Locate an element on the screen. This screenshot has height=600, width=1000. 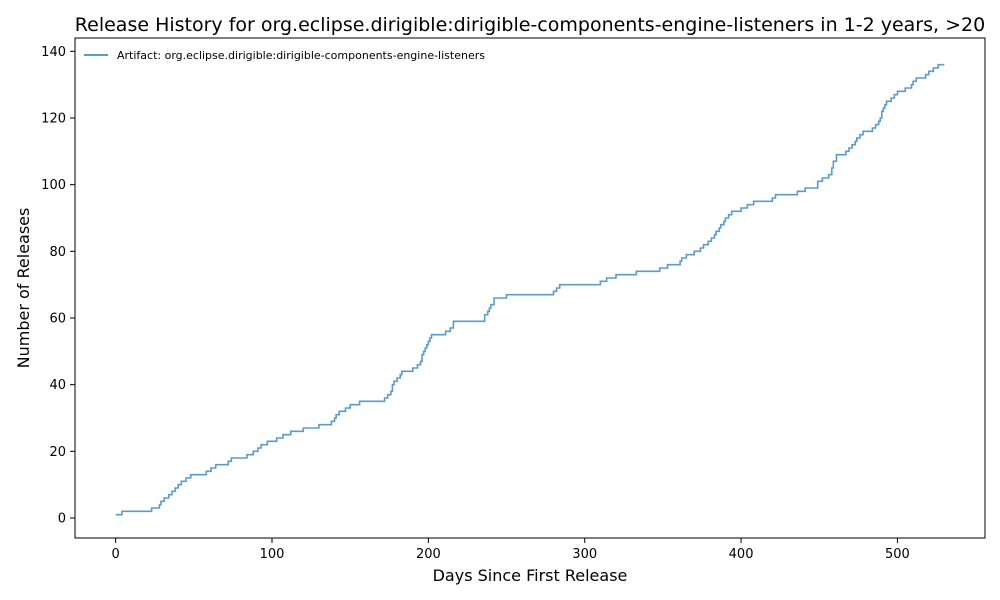
y-tick-label: 100 is located at coordinates (53, 185).